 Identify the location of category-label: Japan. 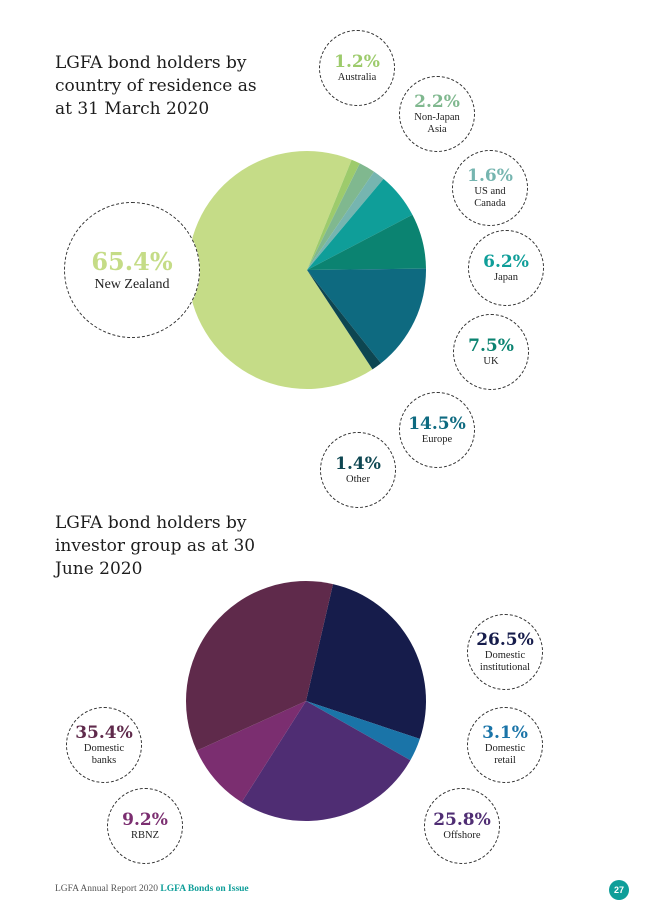
(506, 277).